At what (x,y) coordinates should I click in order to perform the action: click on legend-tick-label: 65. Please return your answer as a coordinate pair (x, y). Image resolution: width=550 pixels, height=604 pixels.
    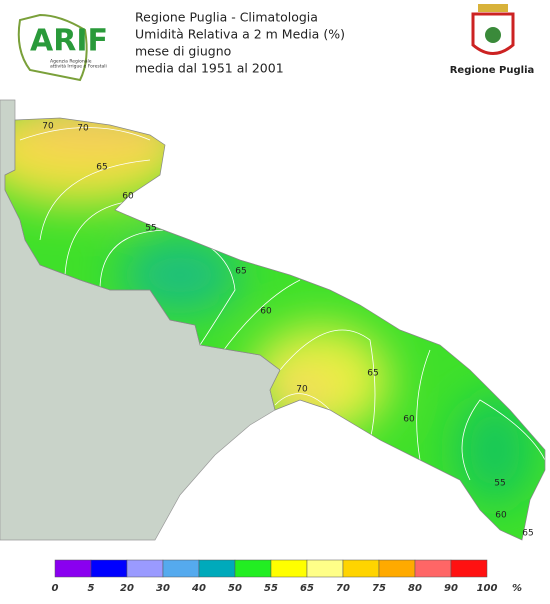
    Looking at the image, I should click on (307, 588).